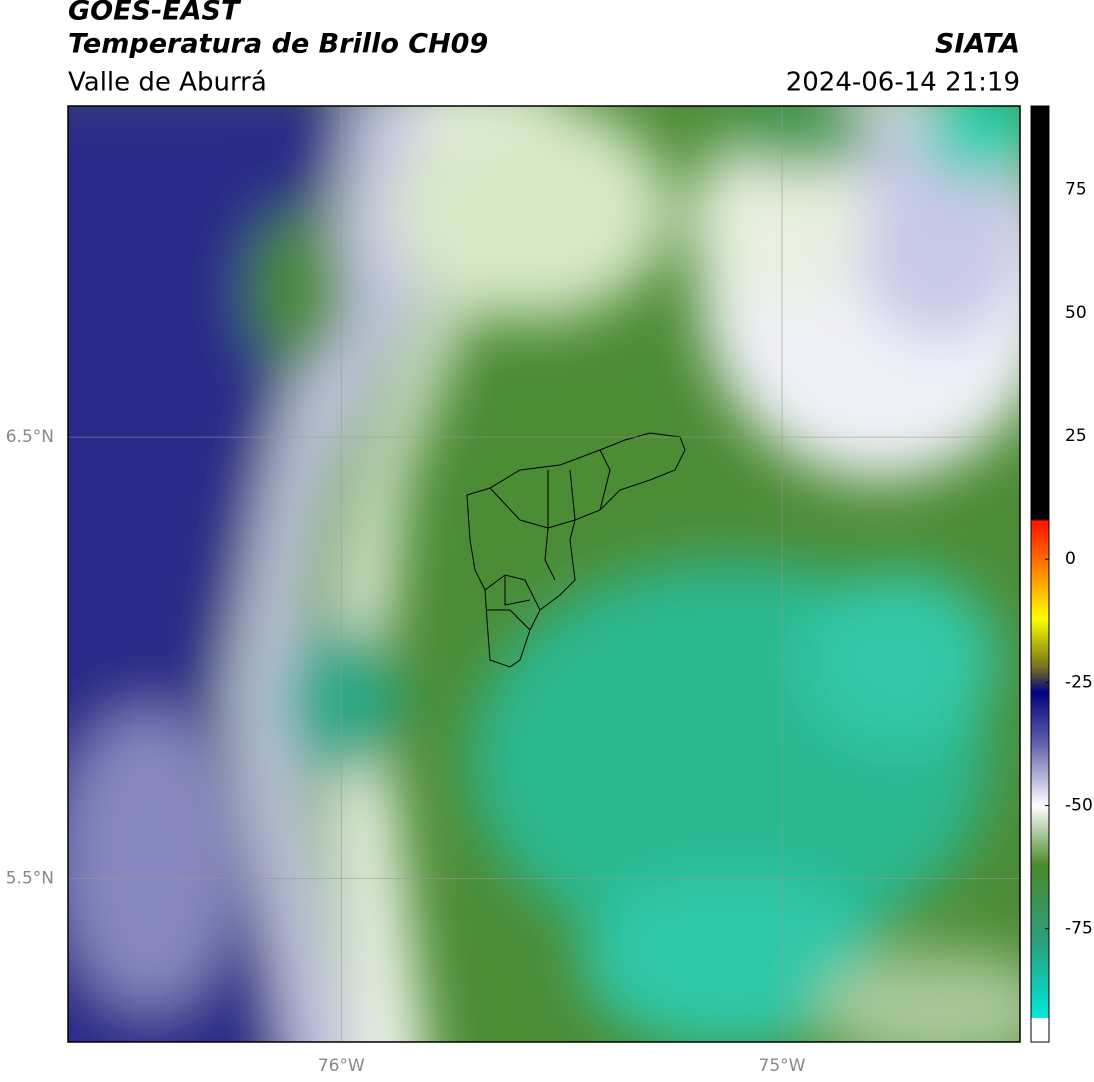 The image size is (1094, 1082). I want to click on source: SIATA, so click(977, 44).